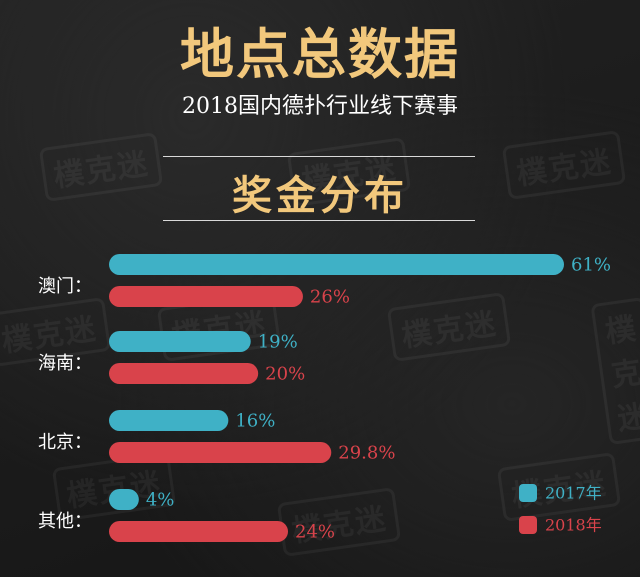  Describe the element at coordinates (278, 342) in the screenshot. I see `data-label: 19%` at that location.